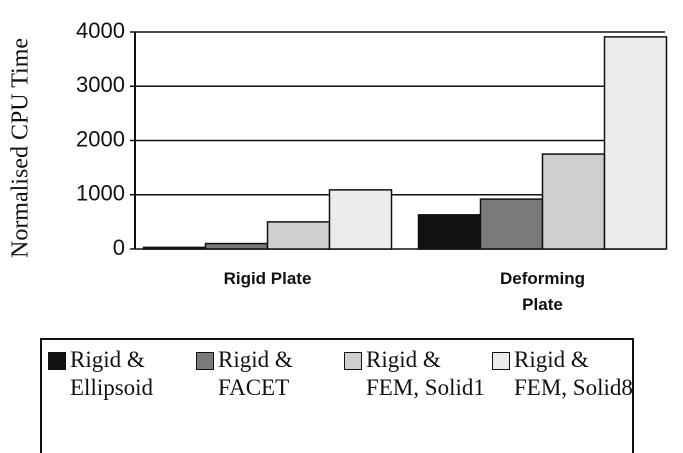 Image resolution: width=683 pixels, height=453 pixels. What do you see at coordinates (425, 373) in the screenshot?
I see `legend-label: Rigid & FEM, Solid1` at bounding box center [425, 373].